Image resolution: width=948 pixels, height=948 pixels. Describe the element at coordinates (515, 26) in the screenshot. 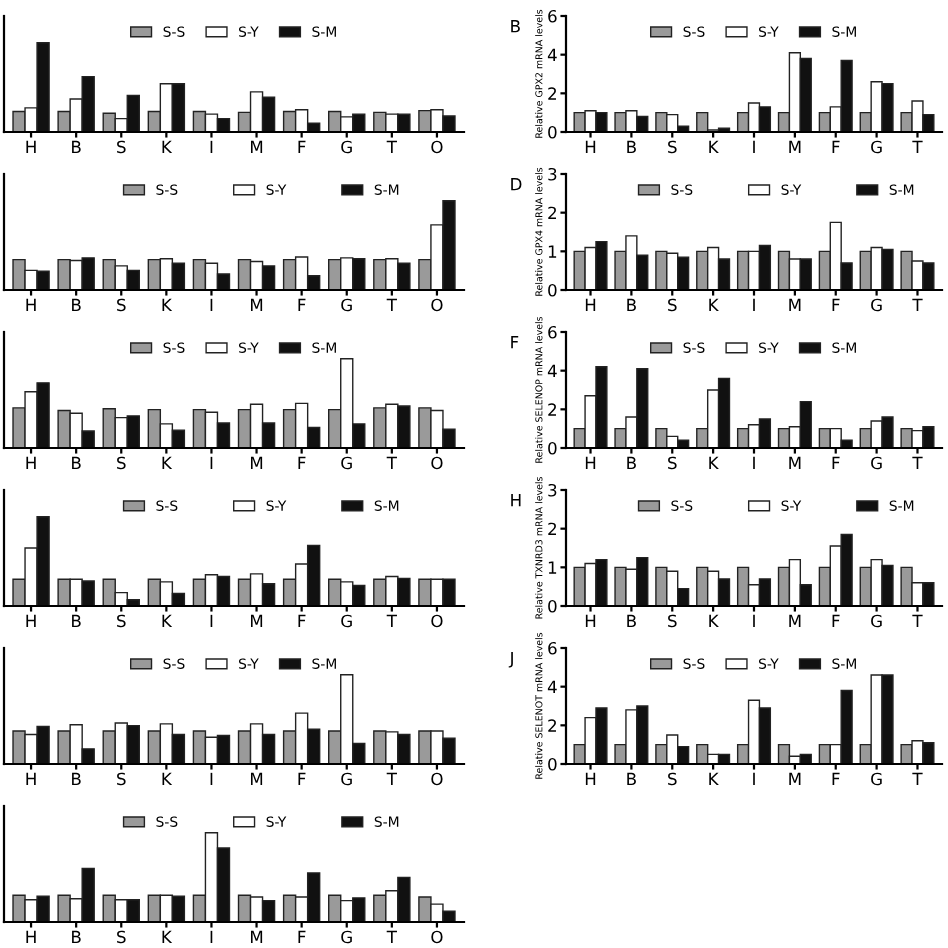

I see `chart-title: B` at that location.